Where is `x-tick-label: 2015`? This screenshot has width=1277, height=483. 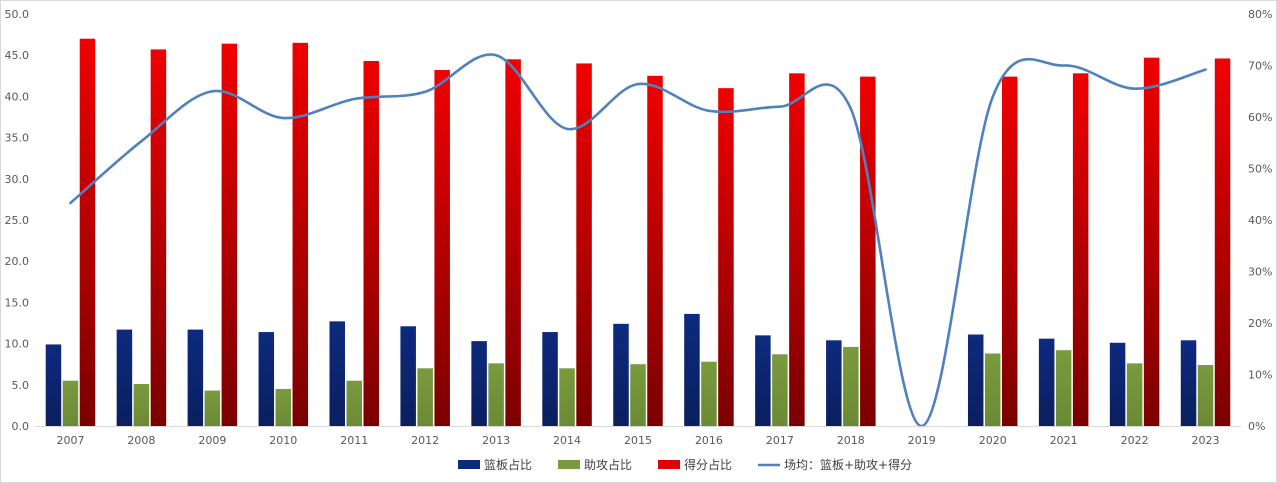 x-tick-label: 2015 is located at coordinates (638, 440).